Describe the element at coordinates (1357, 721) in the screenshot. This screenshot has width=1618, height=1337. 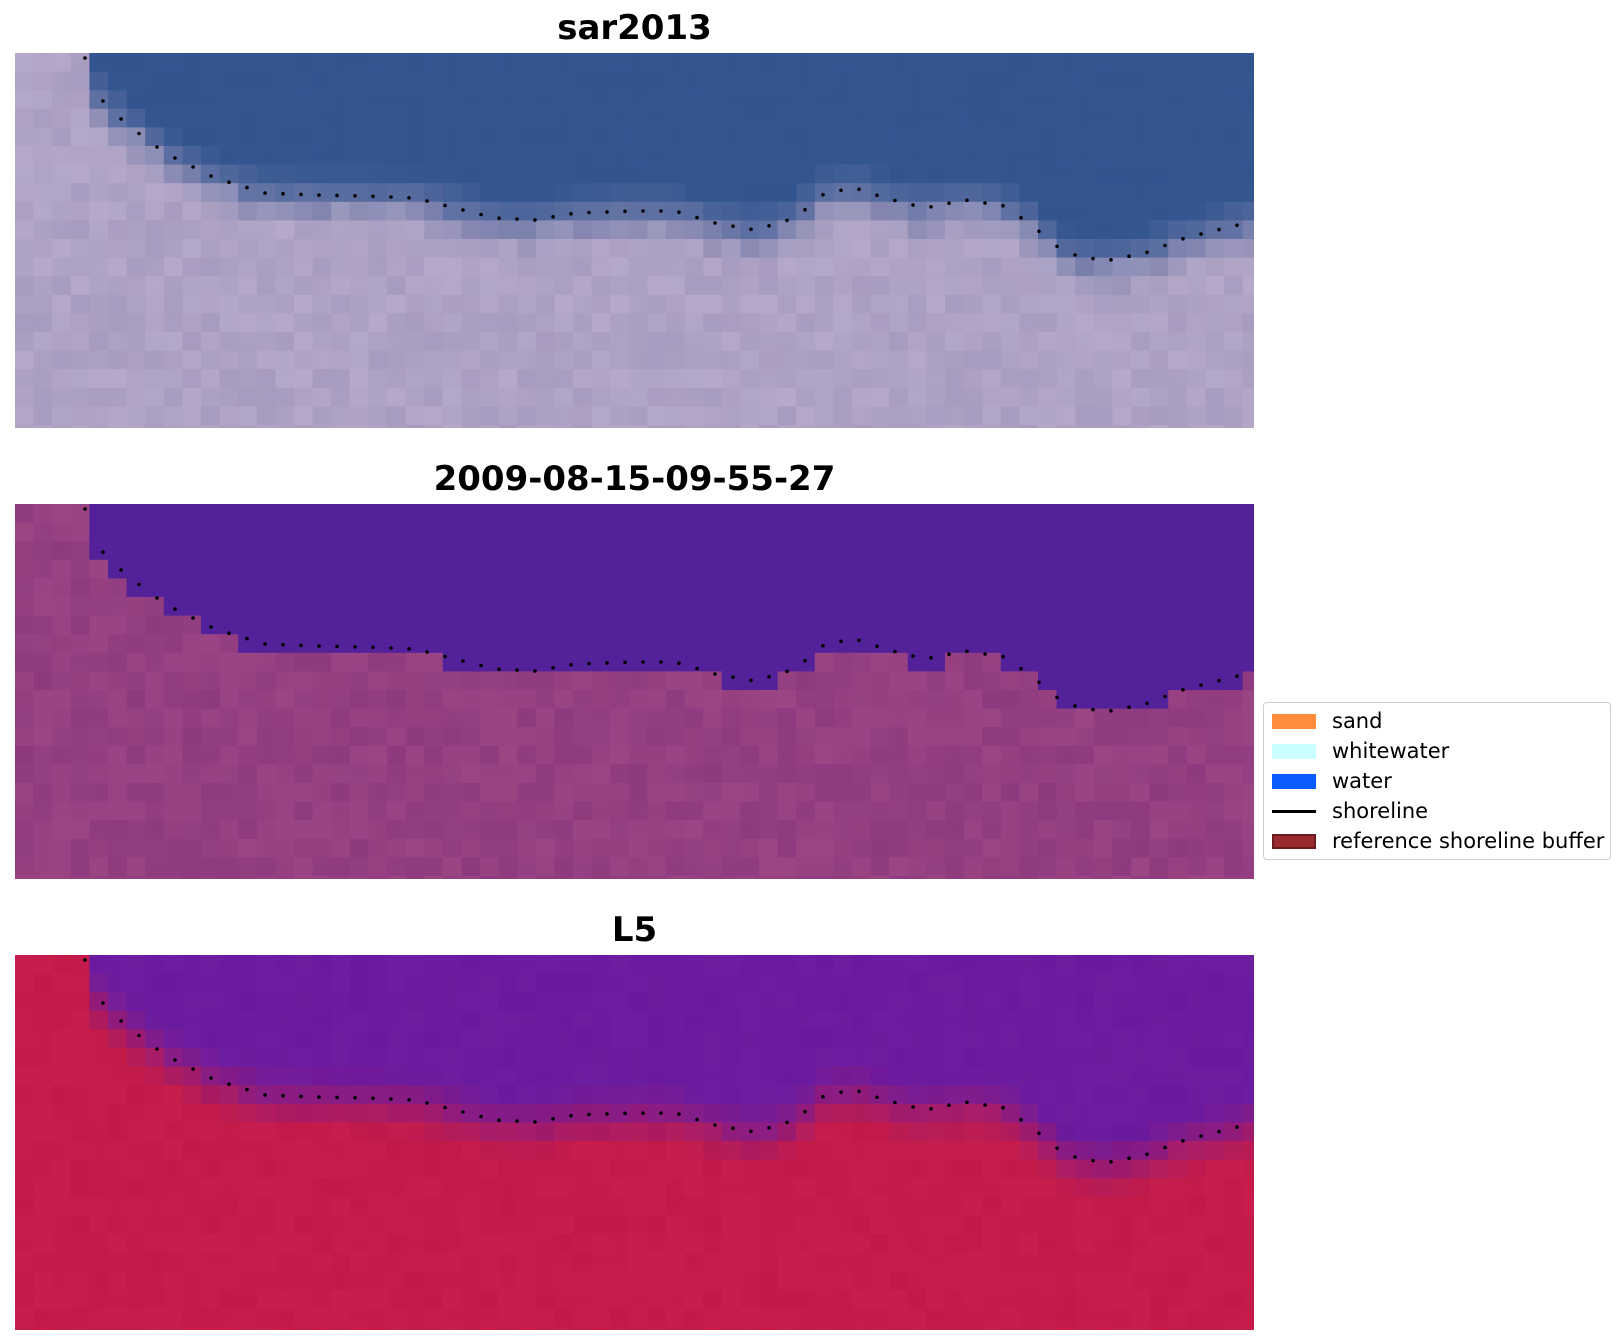
I see `legend-label-sand: sand` at that location.